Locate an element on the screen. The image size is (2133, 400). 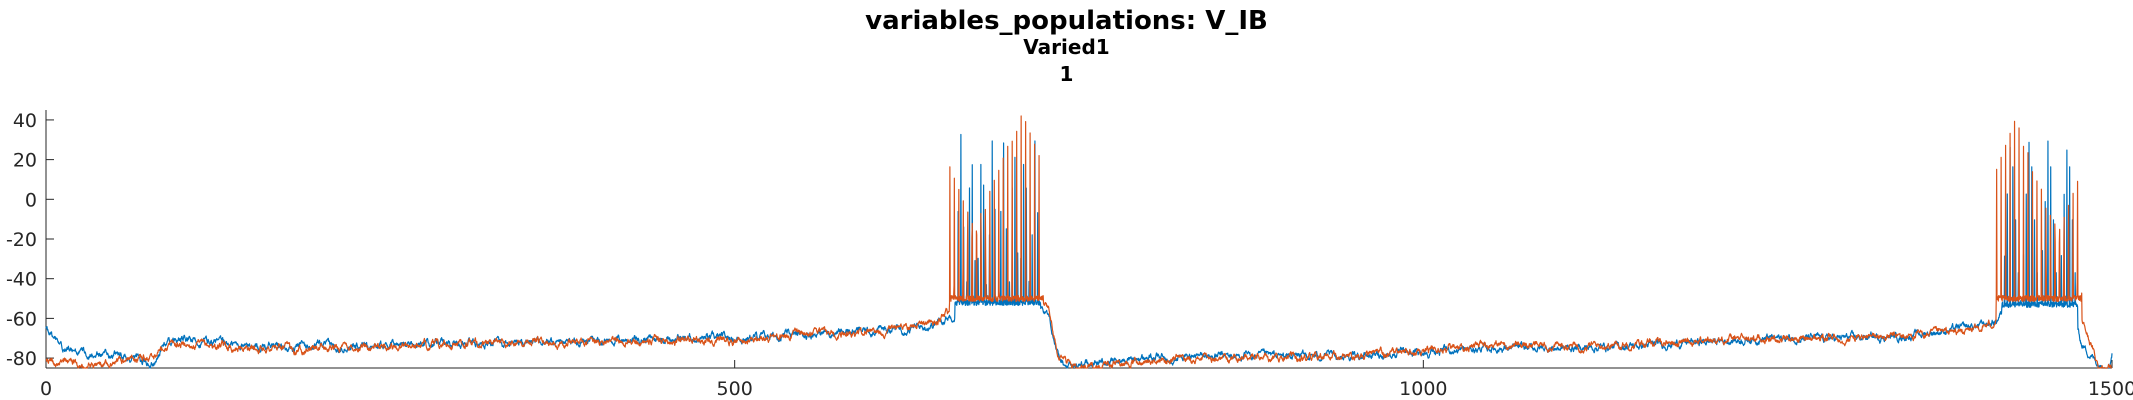
y-tick-label: 0 is located at coordinates (31, 200).